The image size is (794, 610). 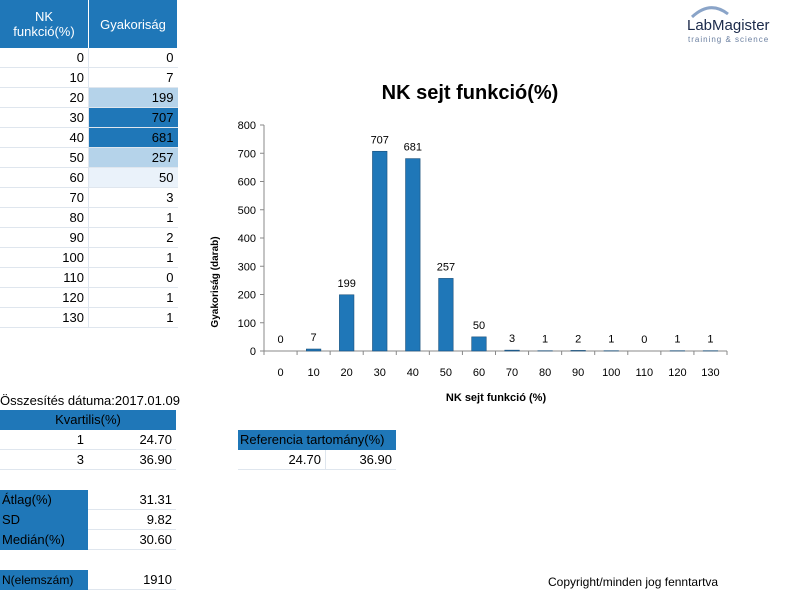 I want to click on col-header-nk: NK funkció(%), so click(x=44, y=24).